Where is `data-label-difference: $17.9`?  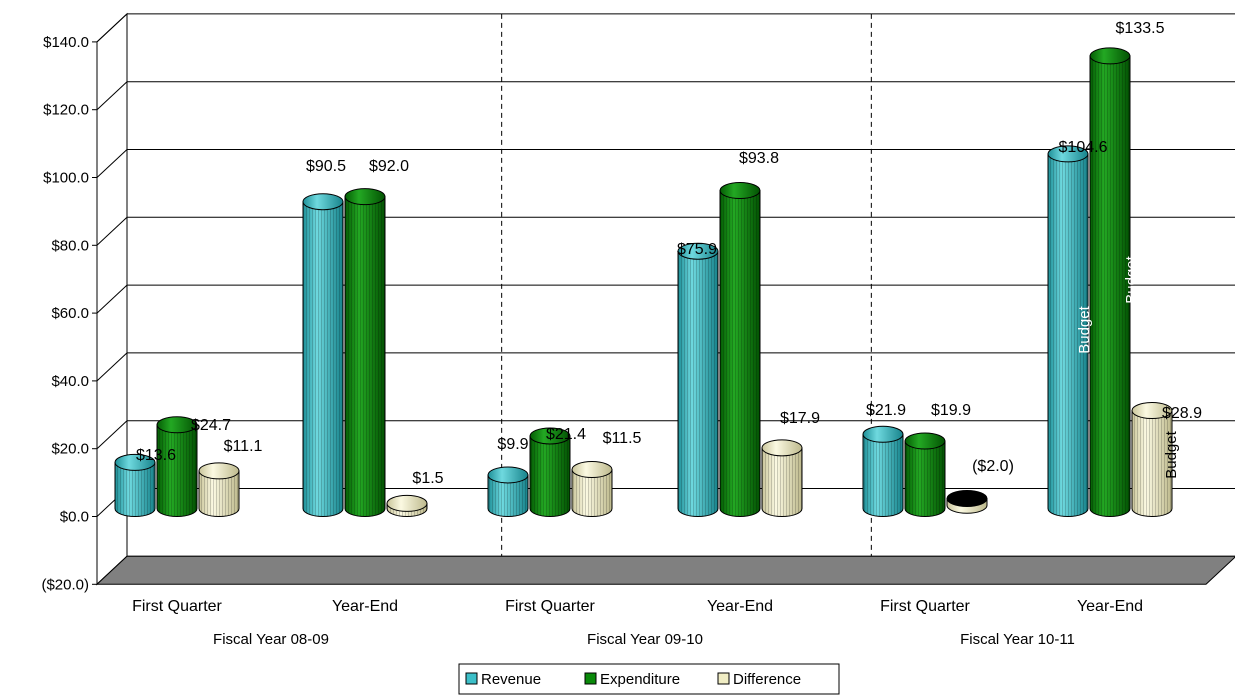
data-label-difference: $17.9 is located at coordinates (800, 418).